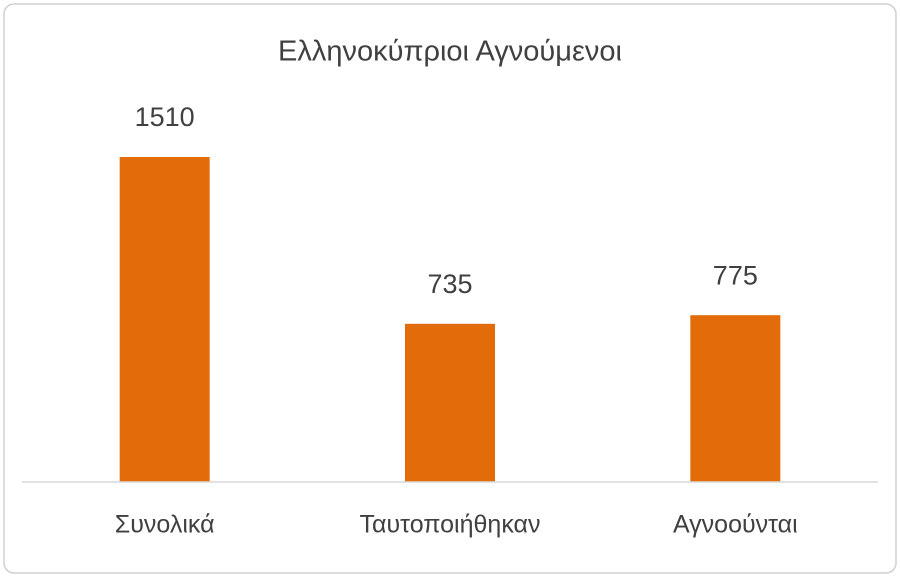  I want to click on data-label: 775, so click(735, 275).